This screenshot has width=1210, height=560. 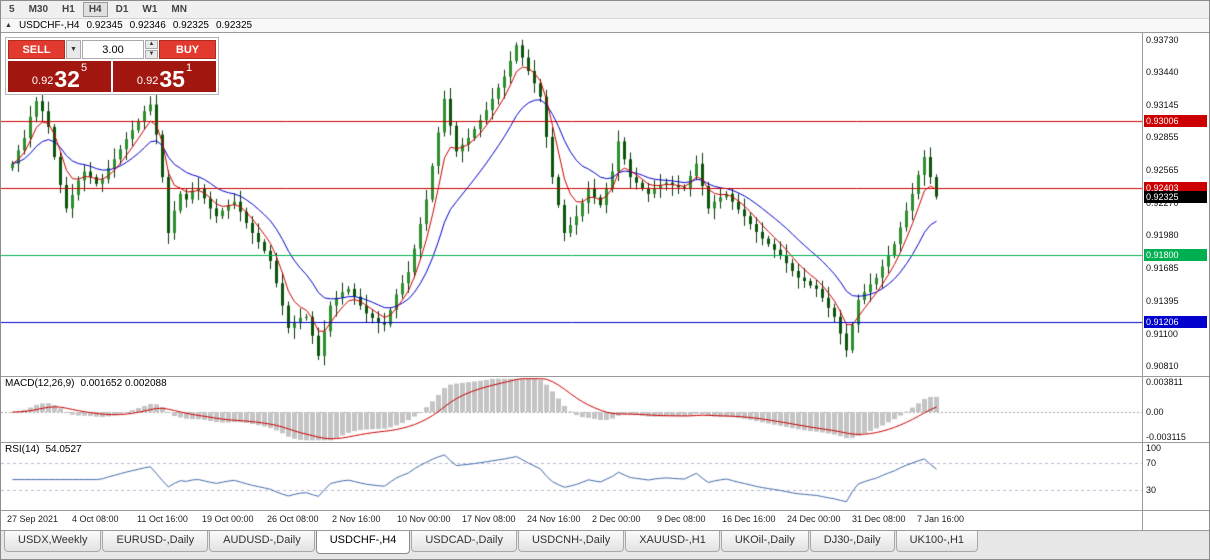 I want to click on time-axis-label: 9 Dec 08:00, so click(x=681, y=519).